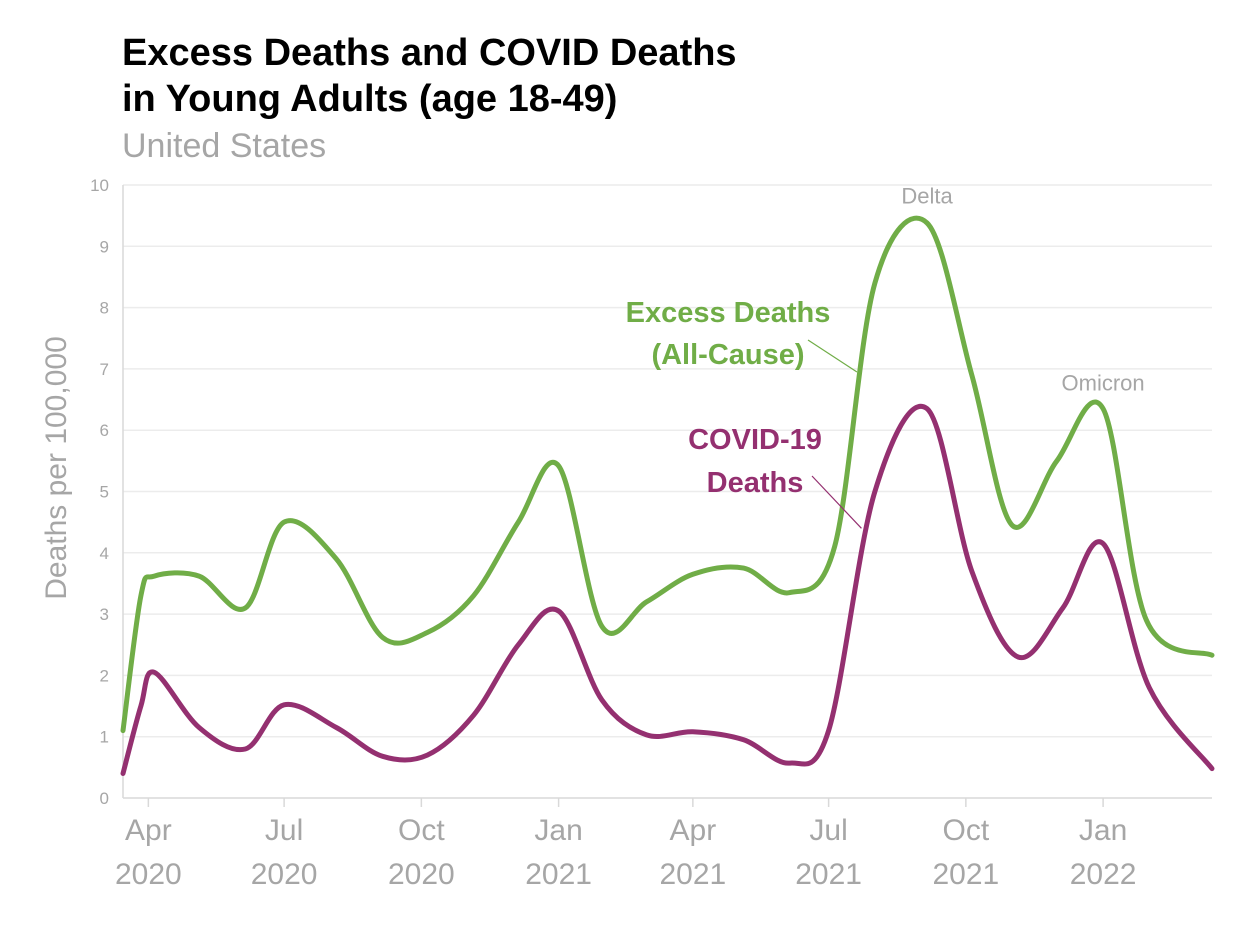 Image resolution: width=1260 pixels, height=930 pixels. I want to click on annotation-omicron: Omicron, so click(1103, 382).